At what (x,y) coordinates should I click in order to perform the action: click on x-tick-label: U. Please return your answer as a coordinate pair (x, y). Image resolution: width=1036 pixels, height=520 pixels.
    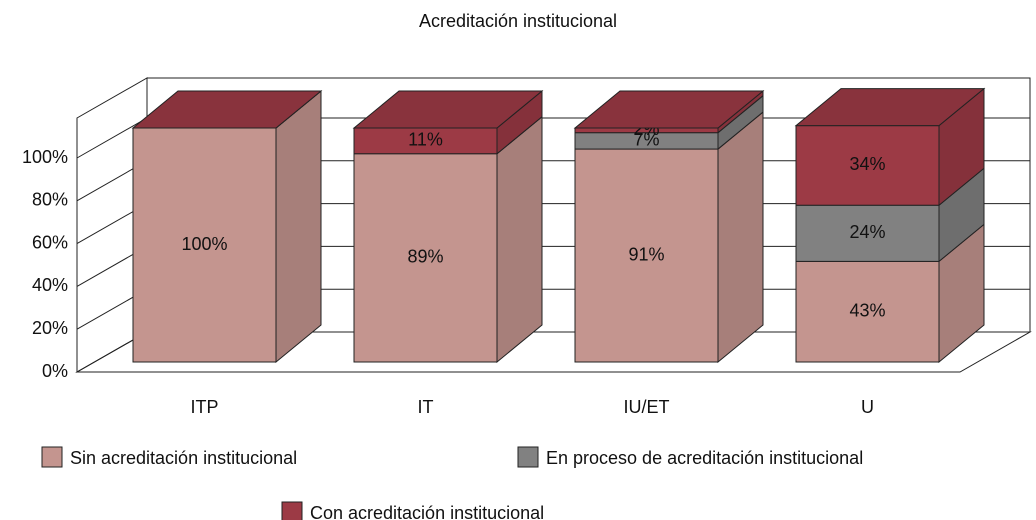
    Looking at the image, I should click on (867, 407).